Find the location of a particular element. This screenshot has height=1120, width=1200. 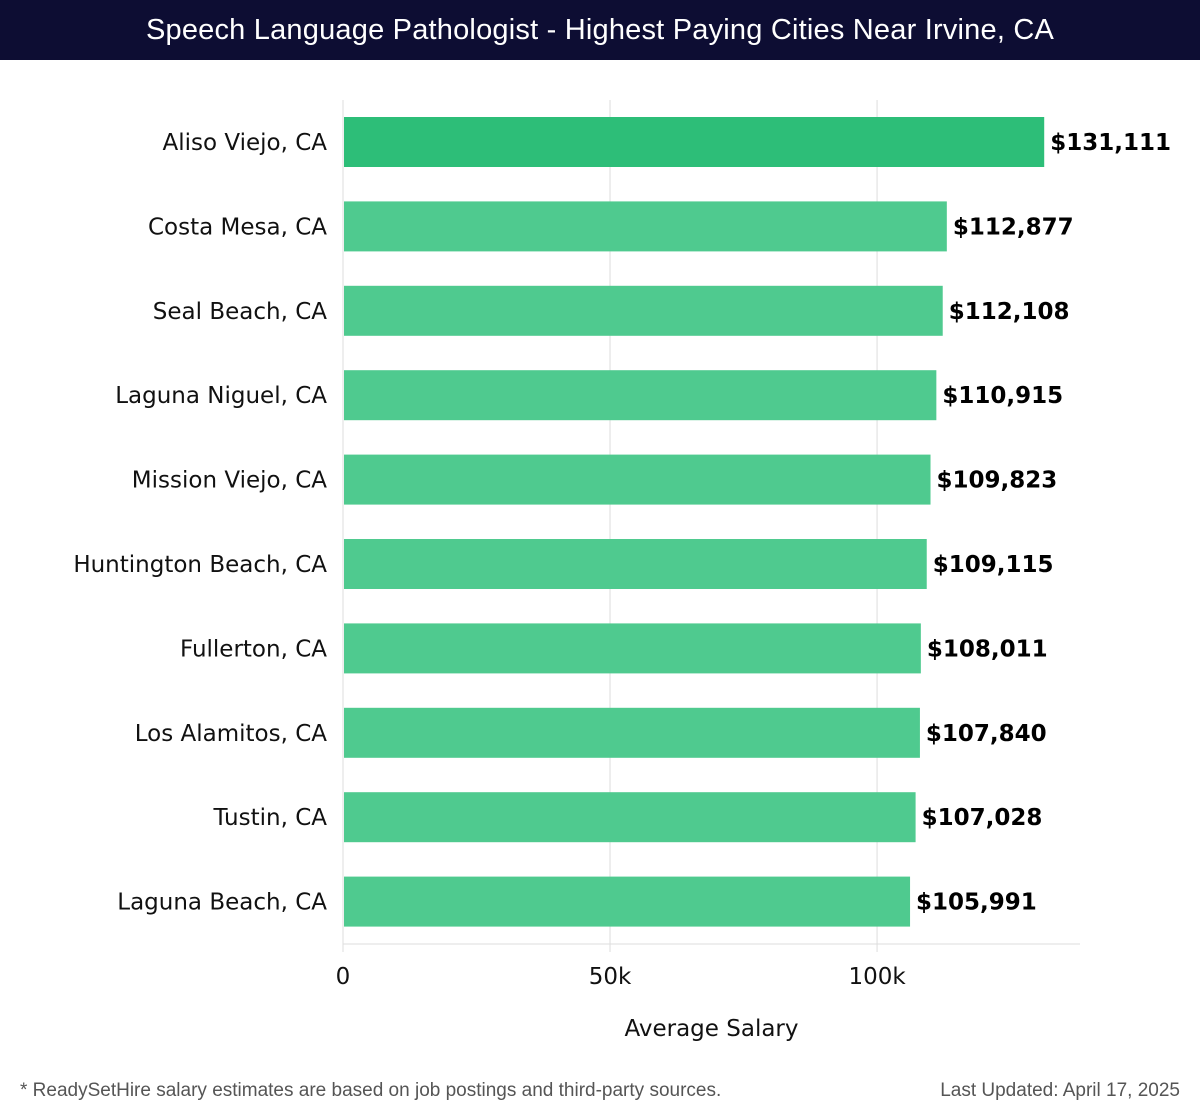

x-axis-title: Average Salary is located at coordinates (711, 1029).